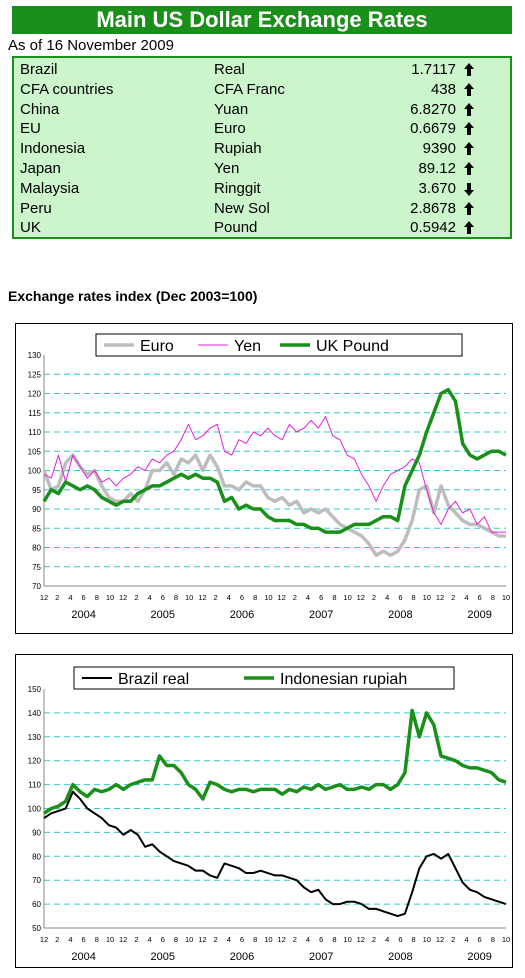  What do you see at coordinates (433, 228) in the screenshot?
I see `rate-value: 0.5942` at bounding box center [433, 228].